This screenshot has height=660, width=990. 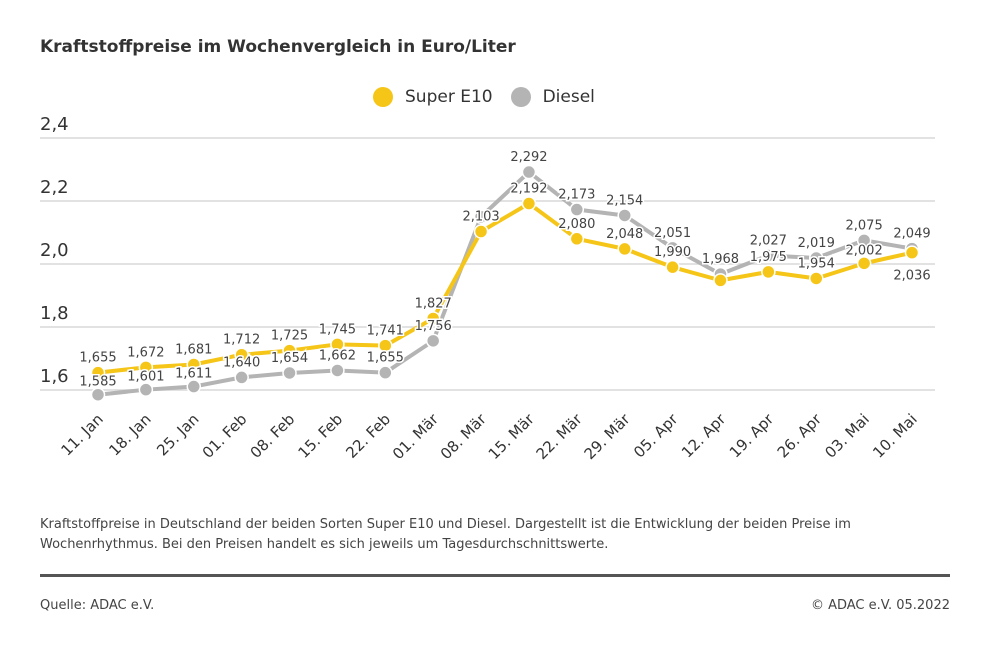 I want to click on y-tick-label: 2,2, so click(x=54, y=187).